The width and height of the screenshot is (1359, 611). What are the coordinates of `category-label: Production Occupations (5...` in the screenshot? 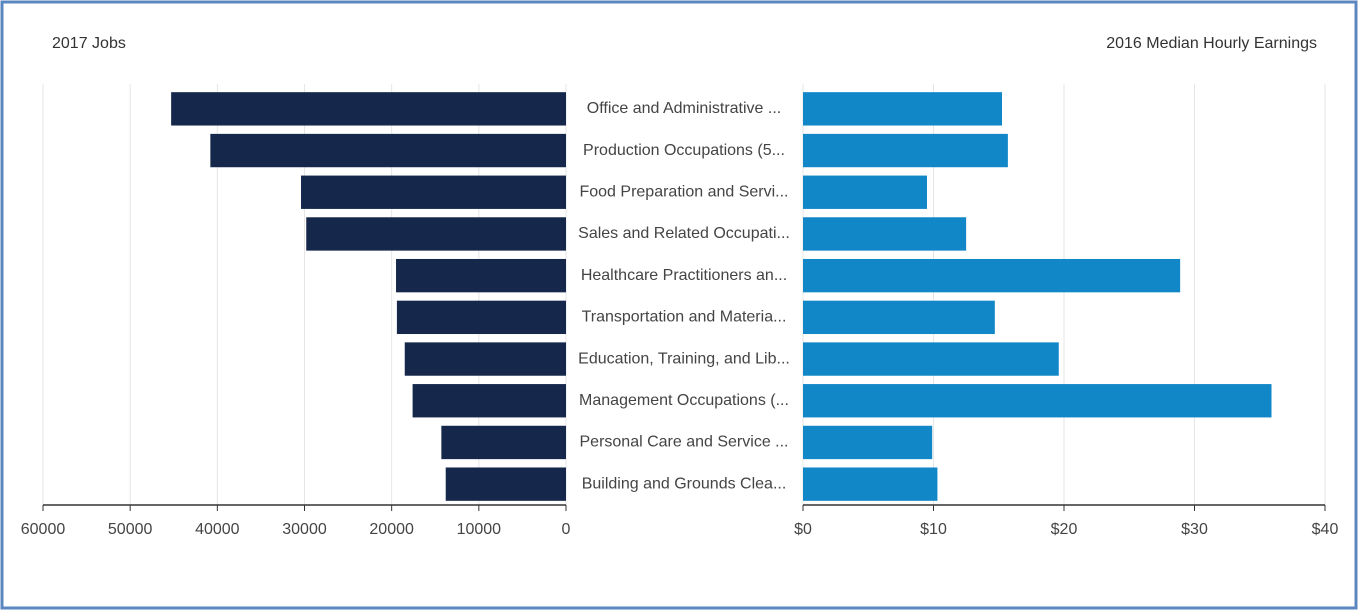 It's located at (684, 150).